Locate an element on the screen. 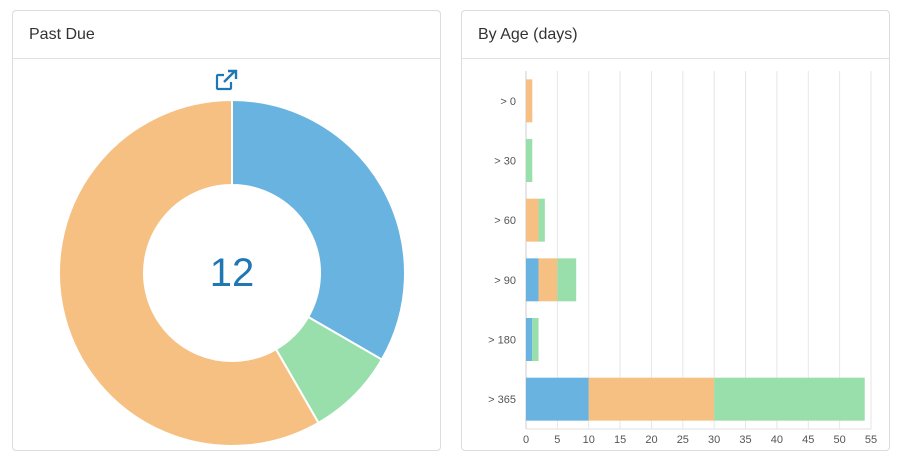  x-tick-label: 10 is located at coordinates (589, 440).